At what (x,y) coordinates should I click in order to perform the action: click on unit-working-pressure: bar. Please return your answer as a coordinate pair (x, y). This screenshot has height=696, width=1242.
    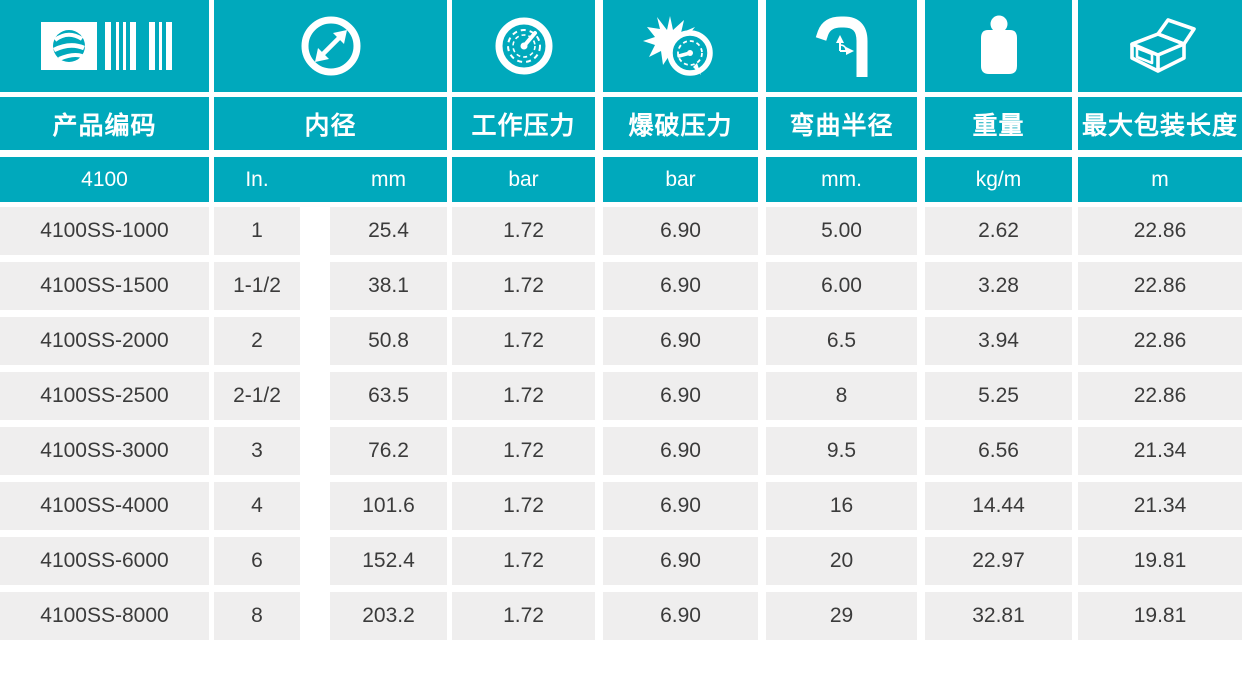
    Looking at the image, I should click on (523, 179).